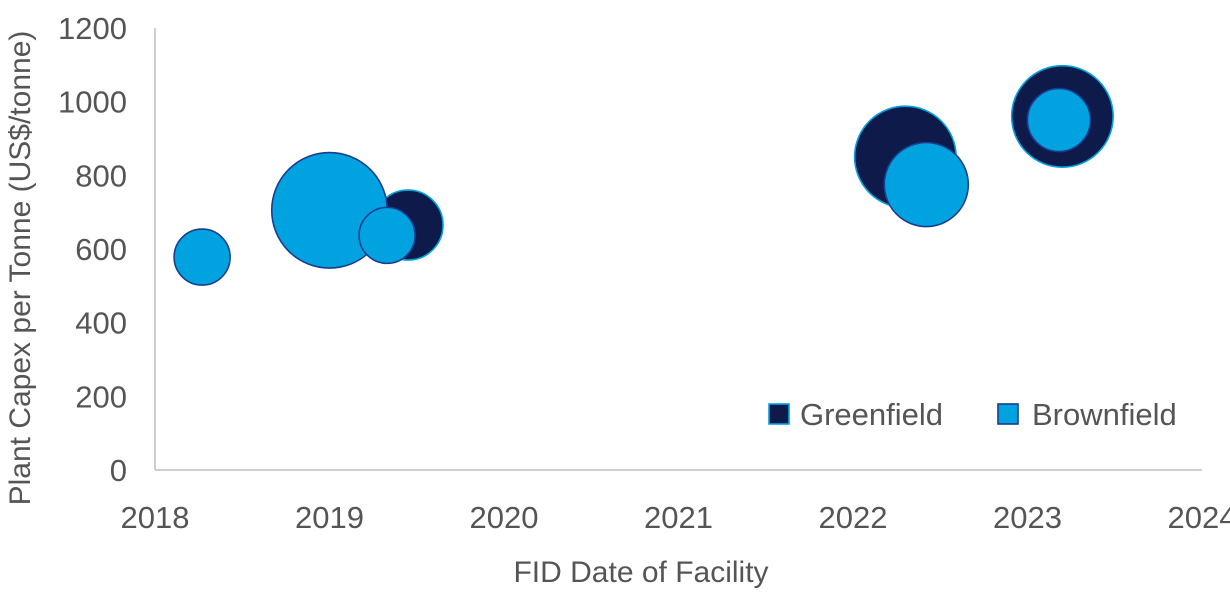 This screenshot has height=599, width=1230. I want to click on y-tick-label: 600, so click(101, 249).